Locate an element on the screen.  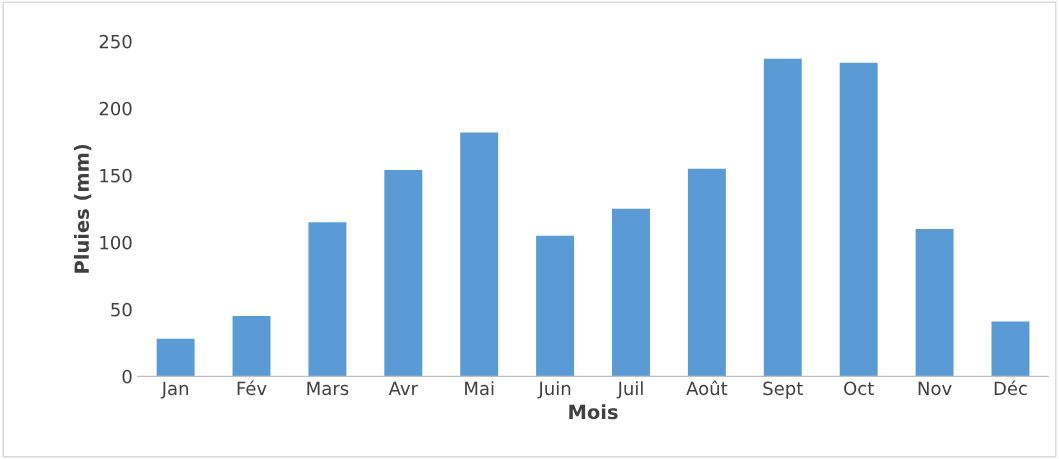
x-tick-label: Juin is located at coordinates (554, 390).